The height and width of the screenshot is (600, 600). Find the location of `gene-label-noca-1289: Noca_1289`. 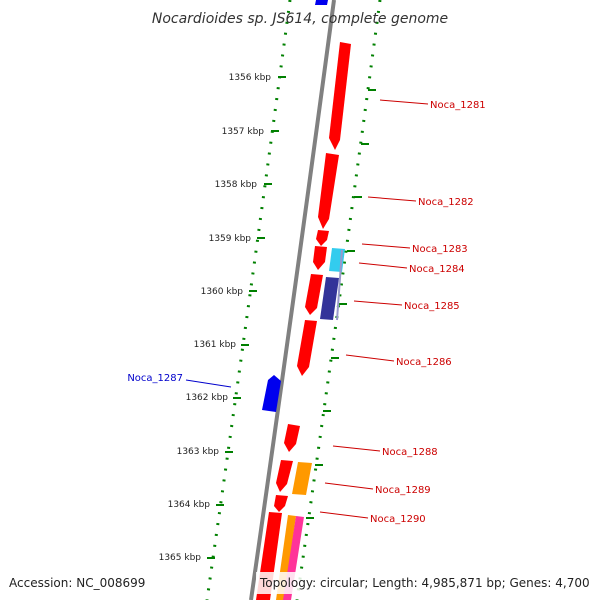

gene-label-noca-1289: Noca_1289 is located at coordinates (403, 490).